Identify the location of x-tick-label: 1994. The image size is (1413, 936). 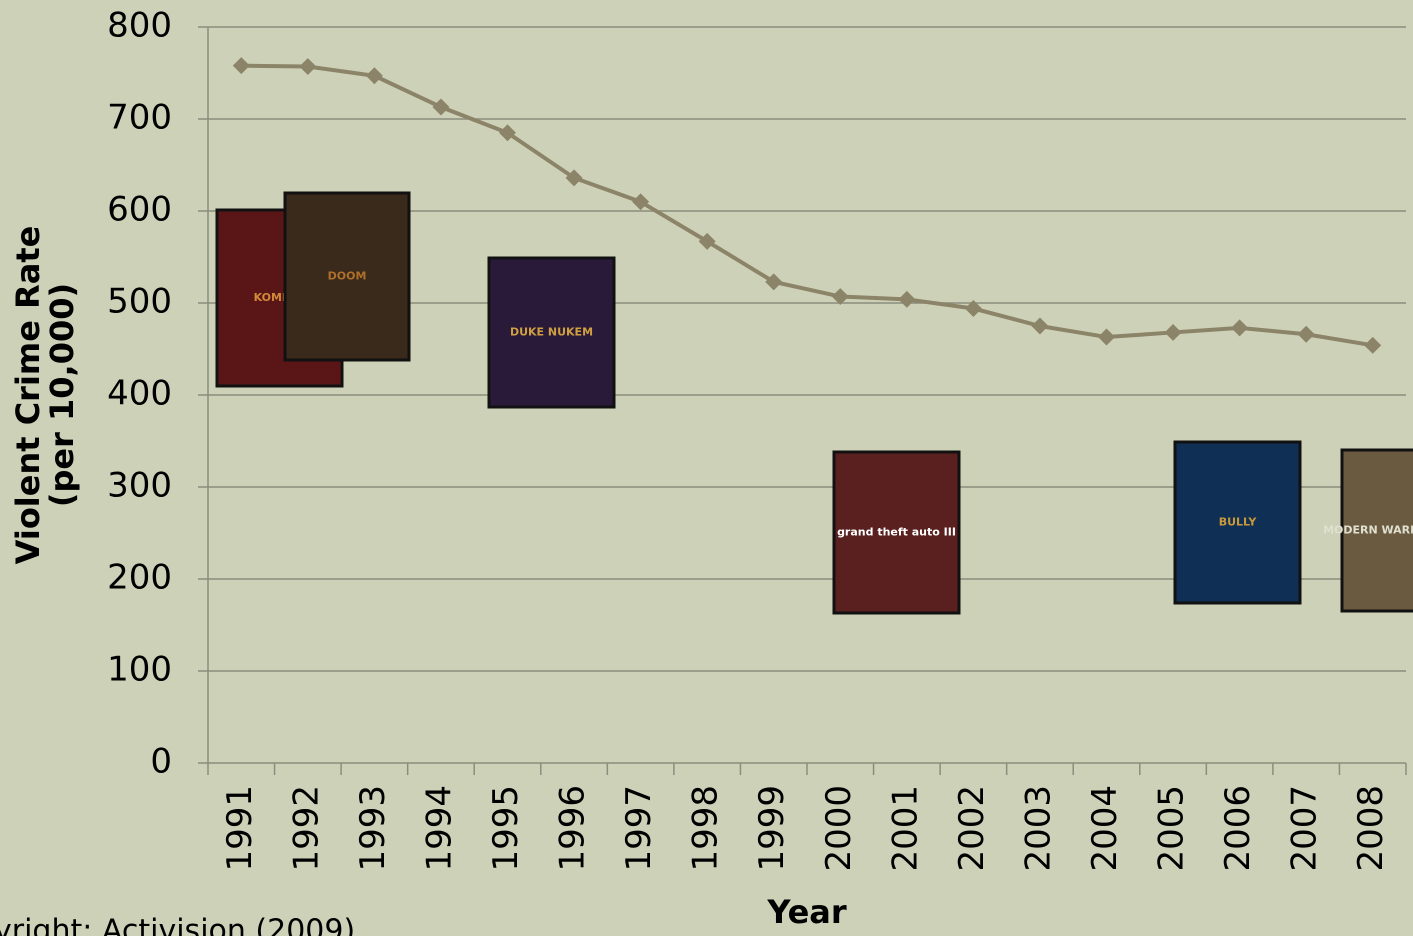
(439, 828).